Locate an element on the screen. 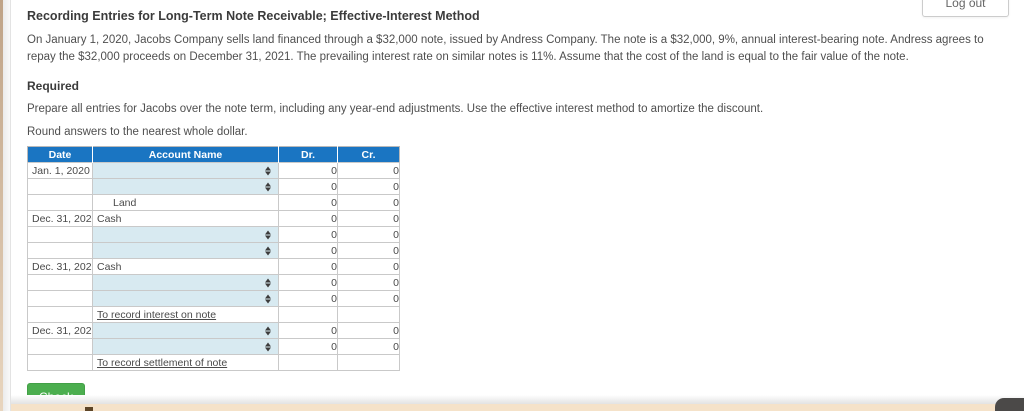 This screenshot has height=411, width=1024. column-header: Cr. is located at coordinates (368, 154).